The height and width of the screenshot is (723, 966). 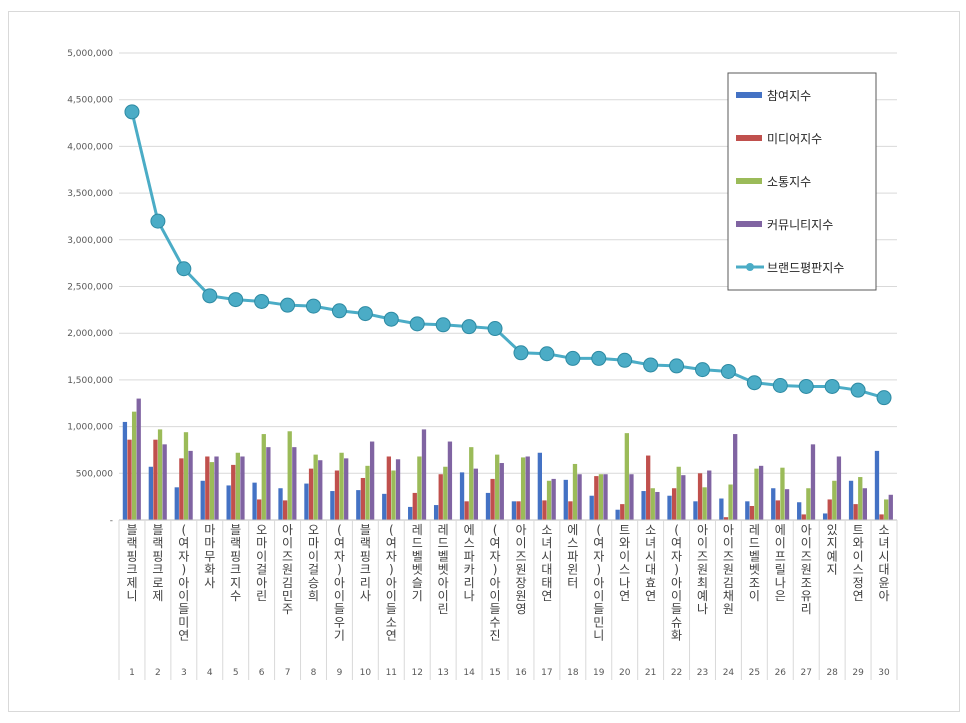 What do you see at coordinates (90, 194) in the screenshot?
I see `y-tick-label: 3,500,000` at bounding box center [90, 194].